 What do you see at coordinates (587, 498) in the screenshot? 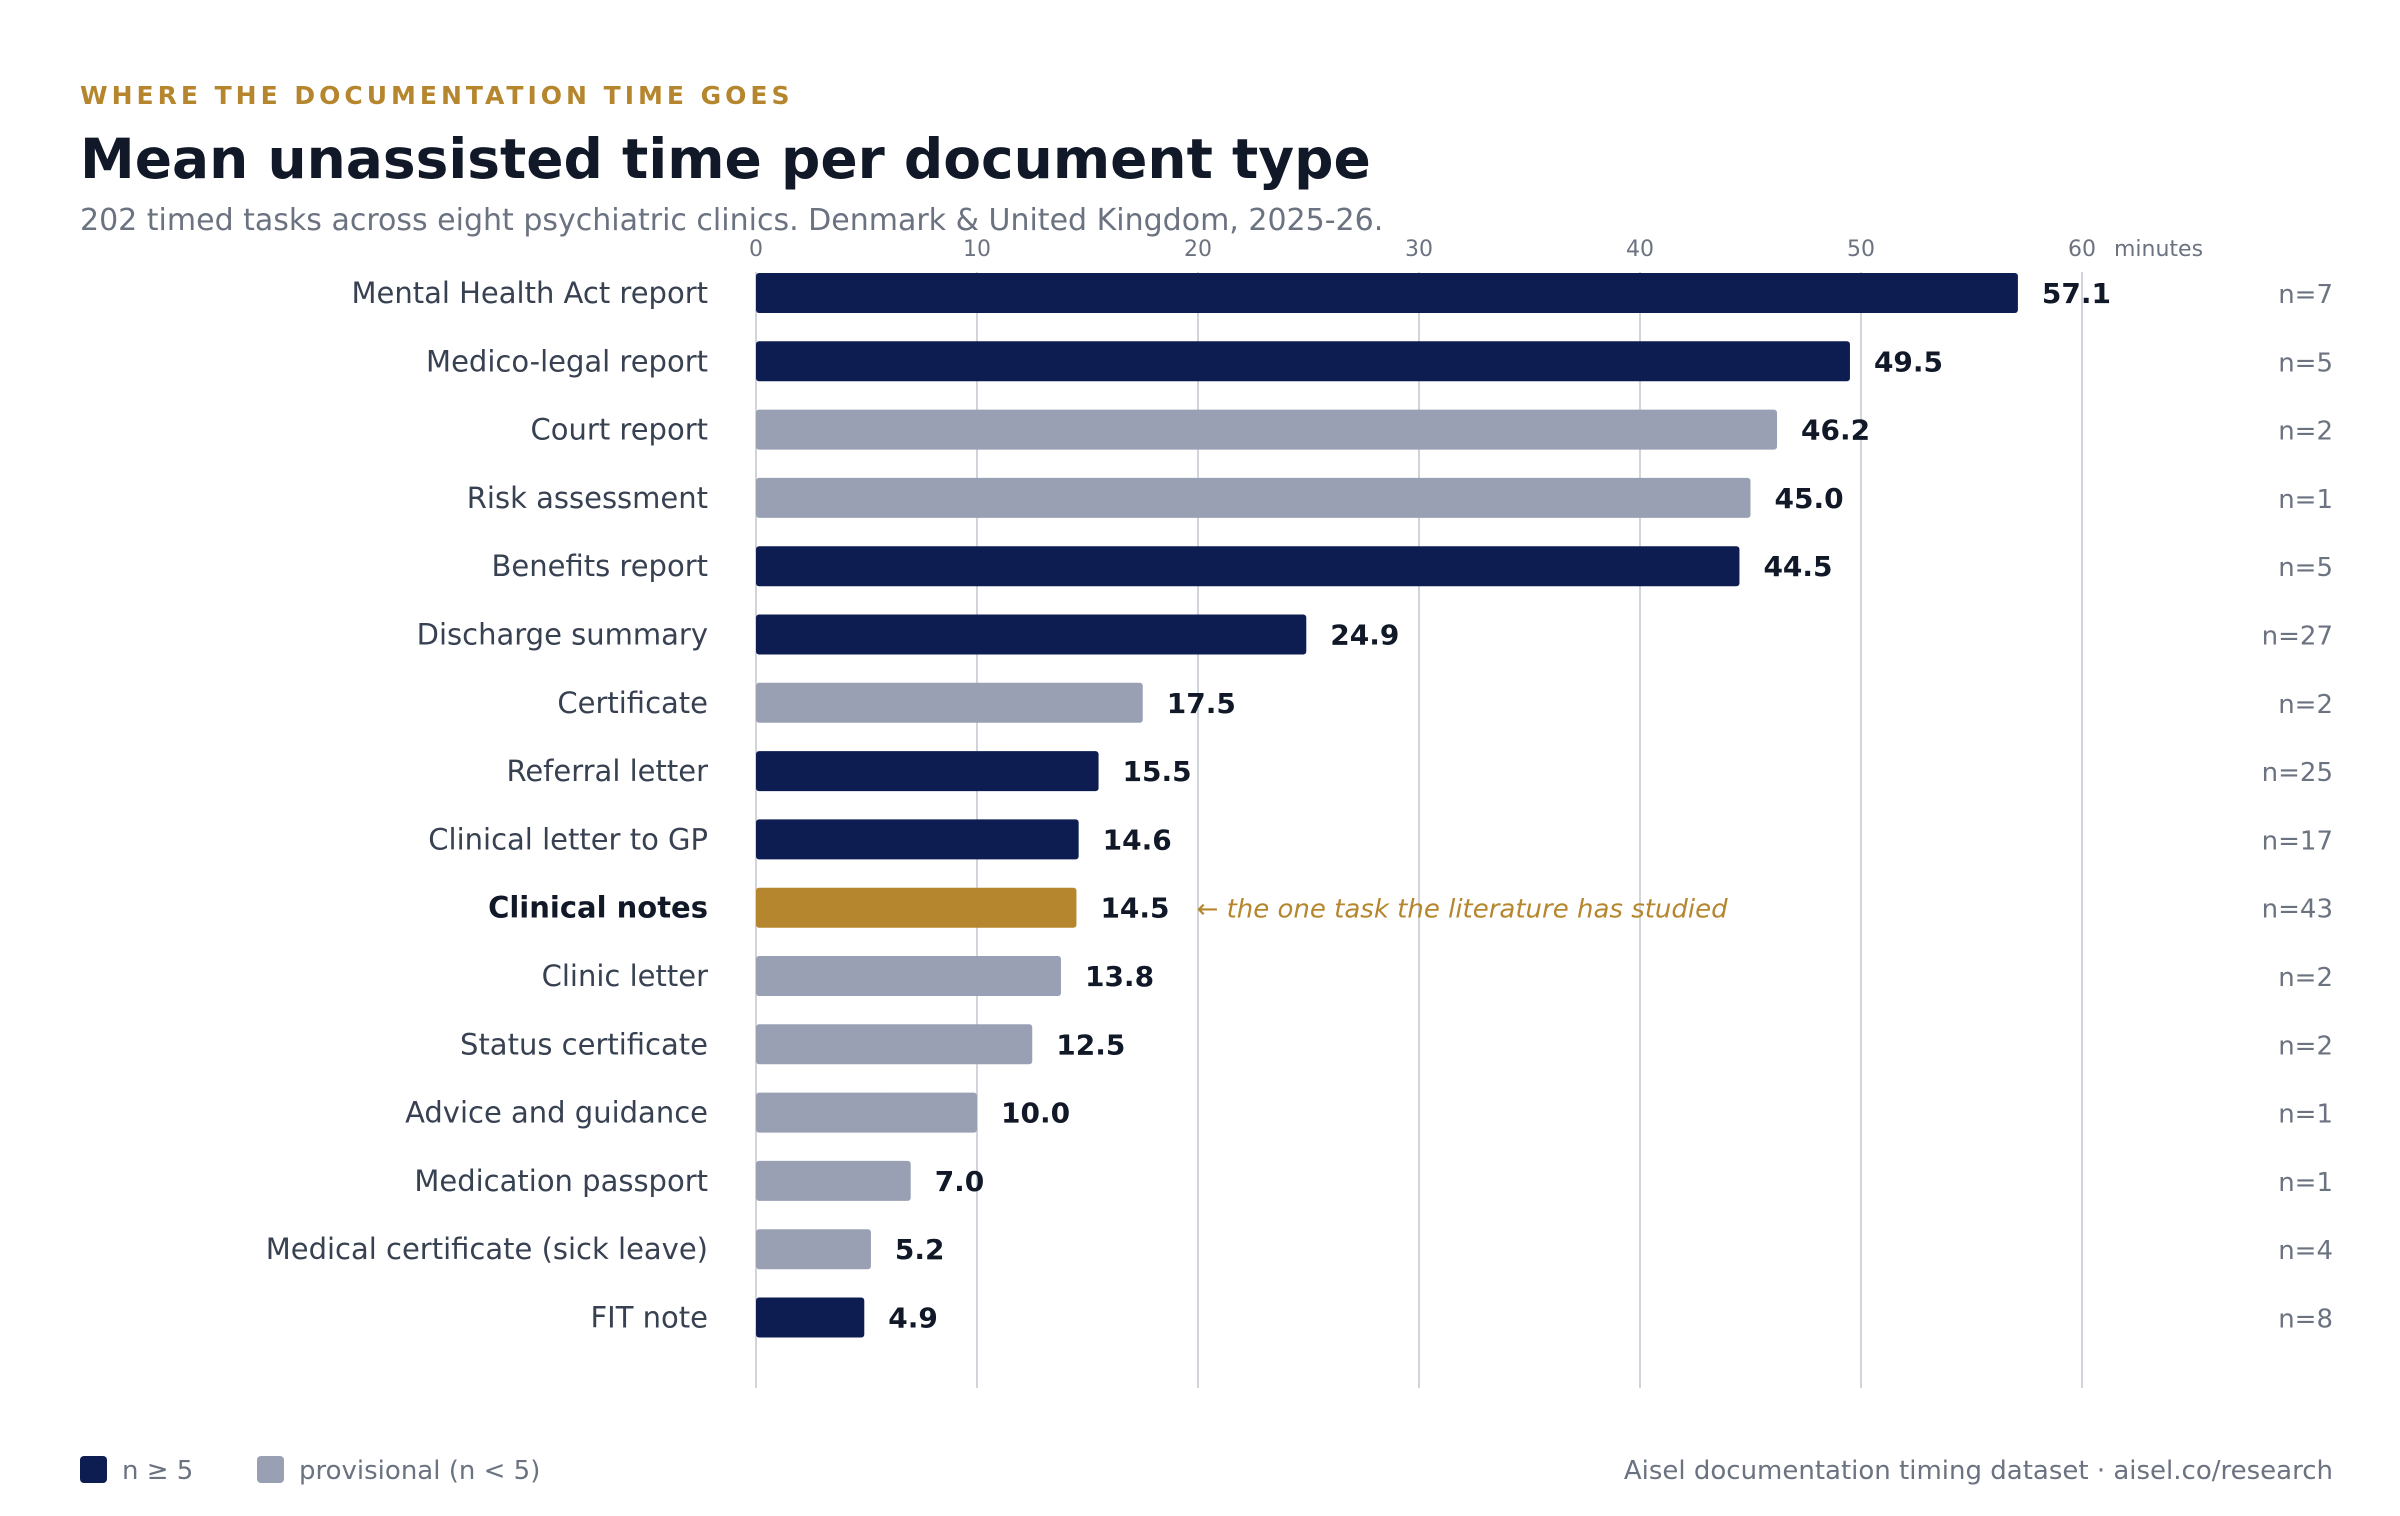
I see `category-label-risk-assessment: Risk assessment` at bounding box center [587, 498].